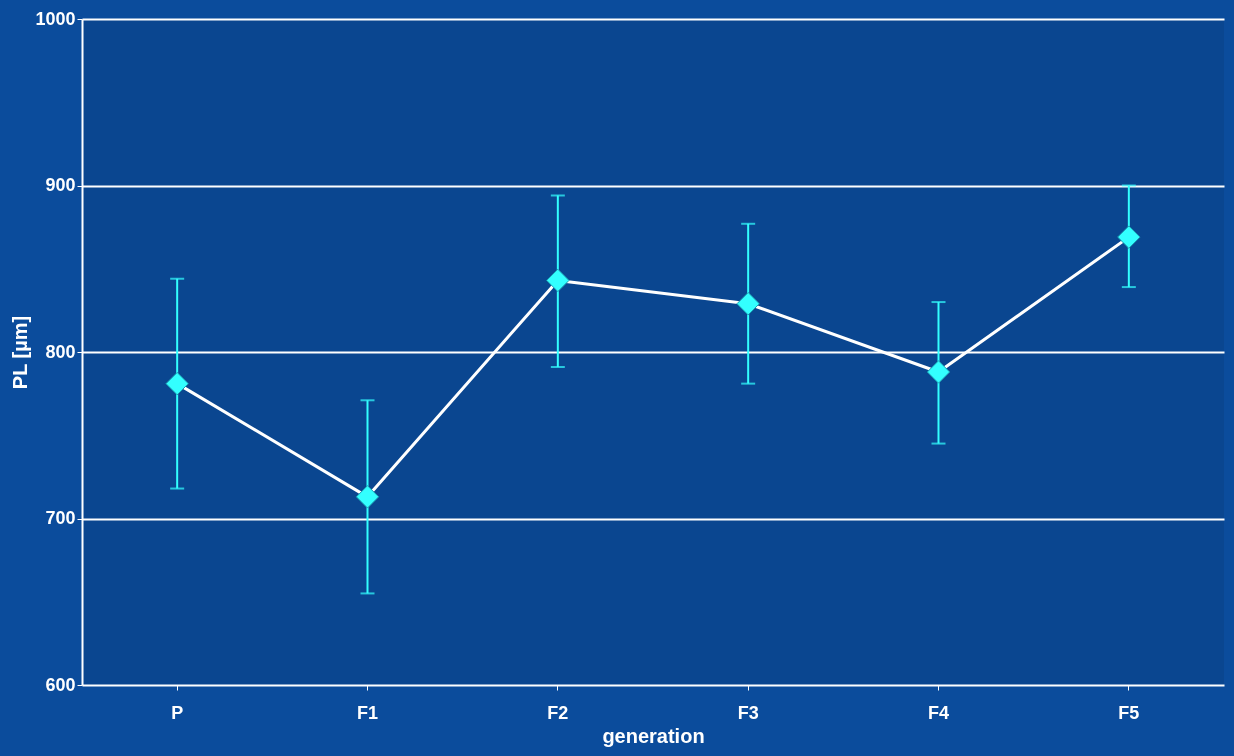 The image size is (1234, 756). I want to click on y-tick-label: 800, so click(60, 351).